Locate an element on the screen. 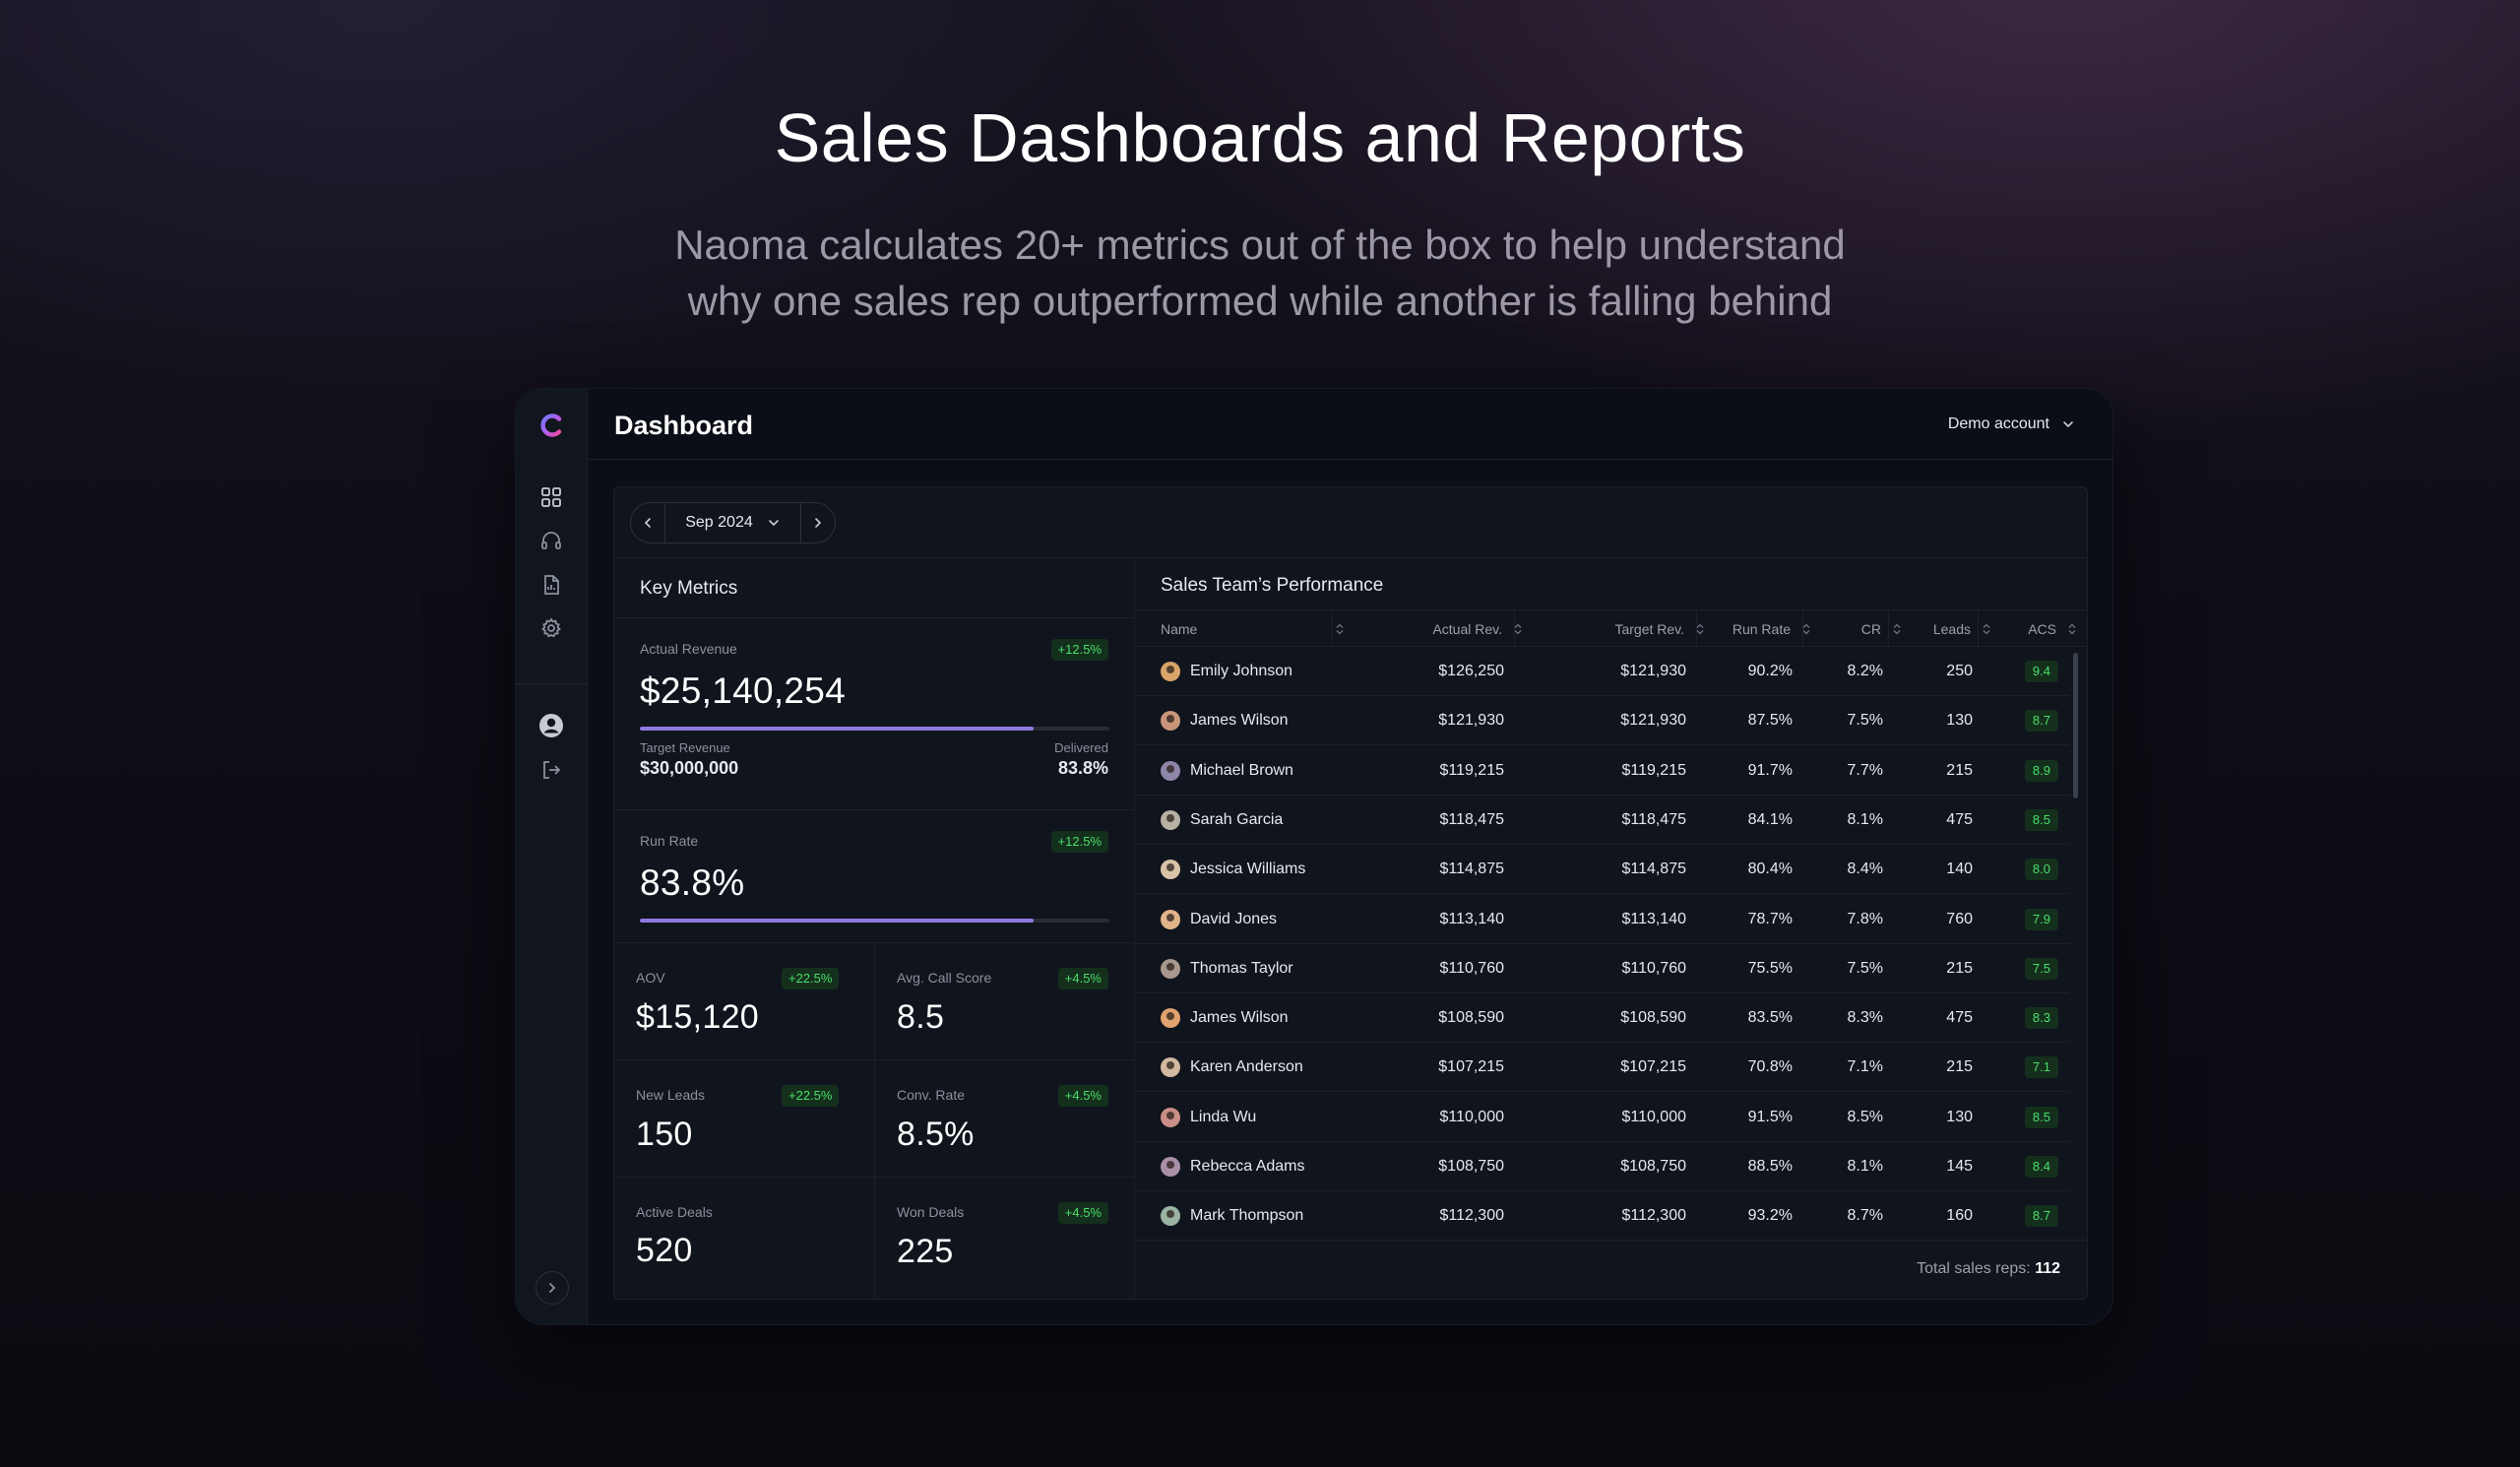 The width and height of the screenshot is (2520, 1467). headphones-icon is located at coordinates (551, 540).